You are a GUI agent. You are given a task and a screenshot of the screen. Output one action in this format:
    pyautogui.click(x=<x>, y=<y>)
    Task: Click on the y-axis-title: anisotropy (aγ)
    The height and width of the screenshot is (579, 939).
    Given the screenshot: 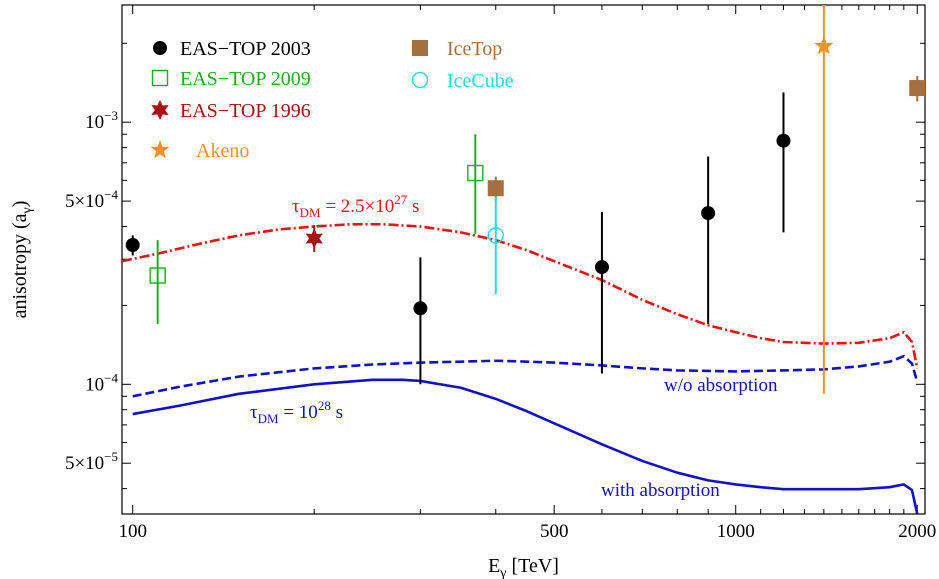 What is the action you would take?
    pyautogui.click(x=22, y=260)
    